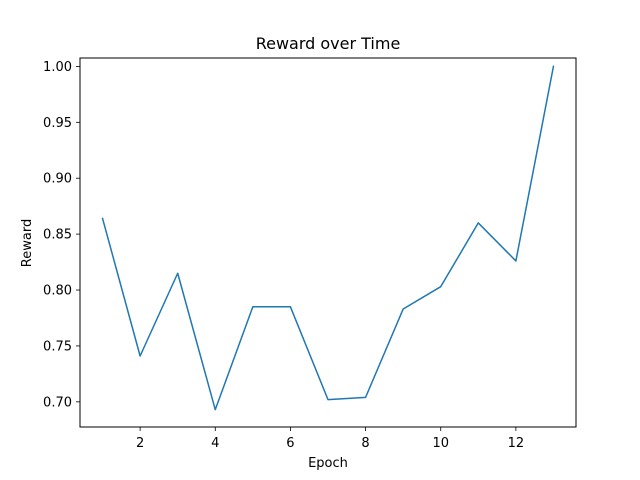 Image resolution: width=640 pixels, height=480 pixels. I want to click on x-axis-ticks: 2 4 6 8 10 12, so click(330, 439).